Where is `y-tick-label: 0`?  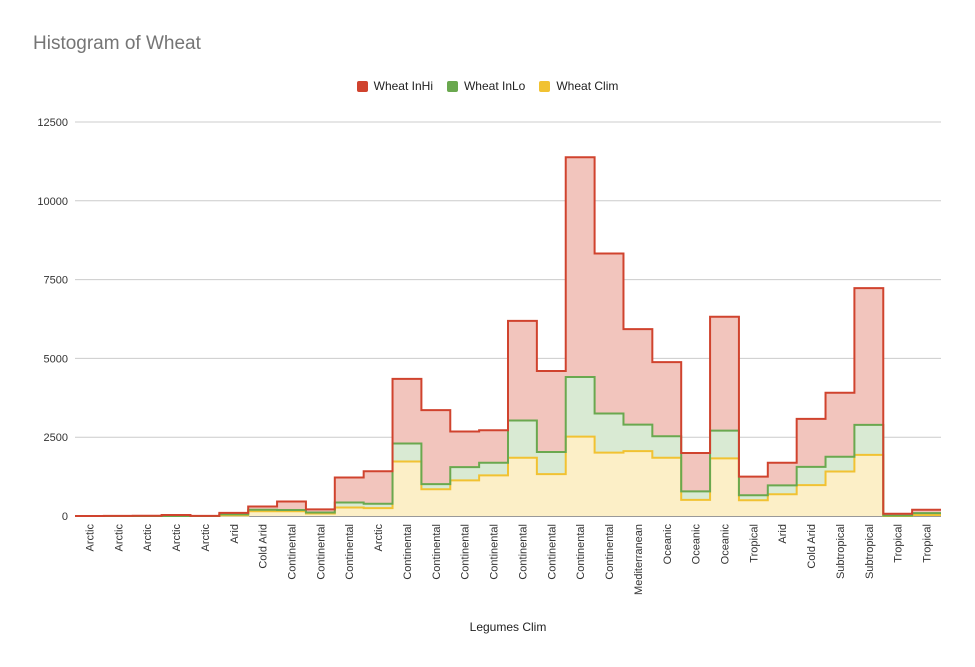
y-tick-label: 0 is located at coordinates (65, 517).